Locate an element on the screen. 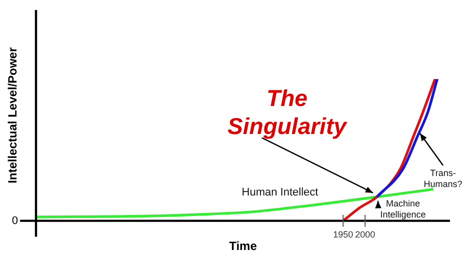 Image resolution: width=474 pixels, height=266 pixels. series-label: Human Intellect is located at coordinates (280, 192).